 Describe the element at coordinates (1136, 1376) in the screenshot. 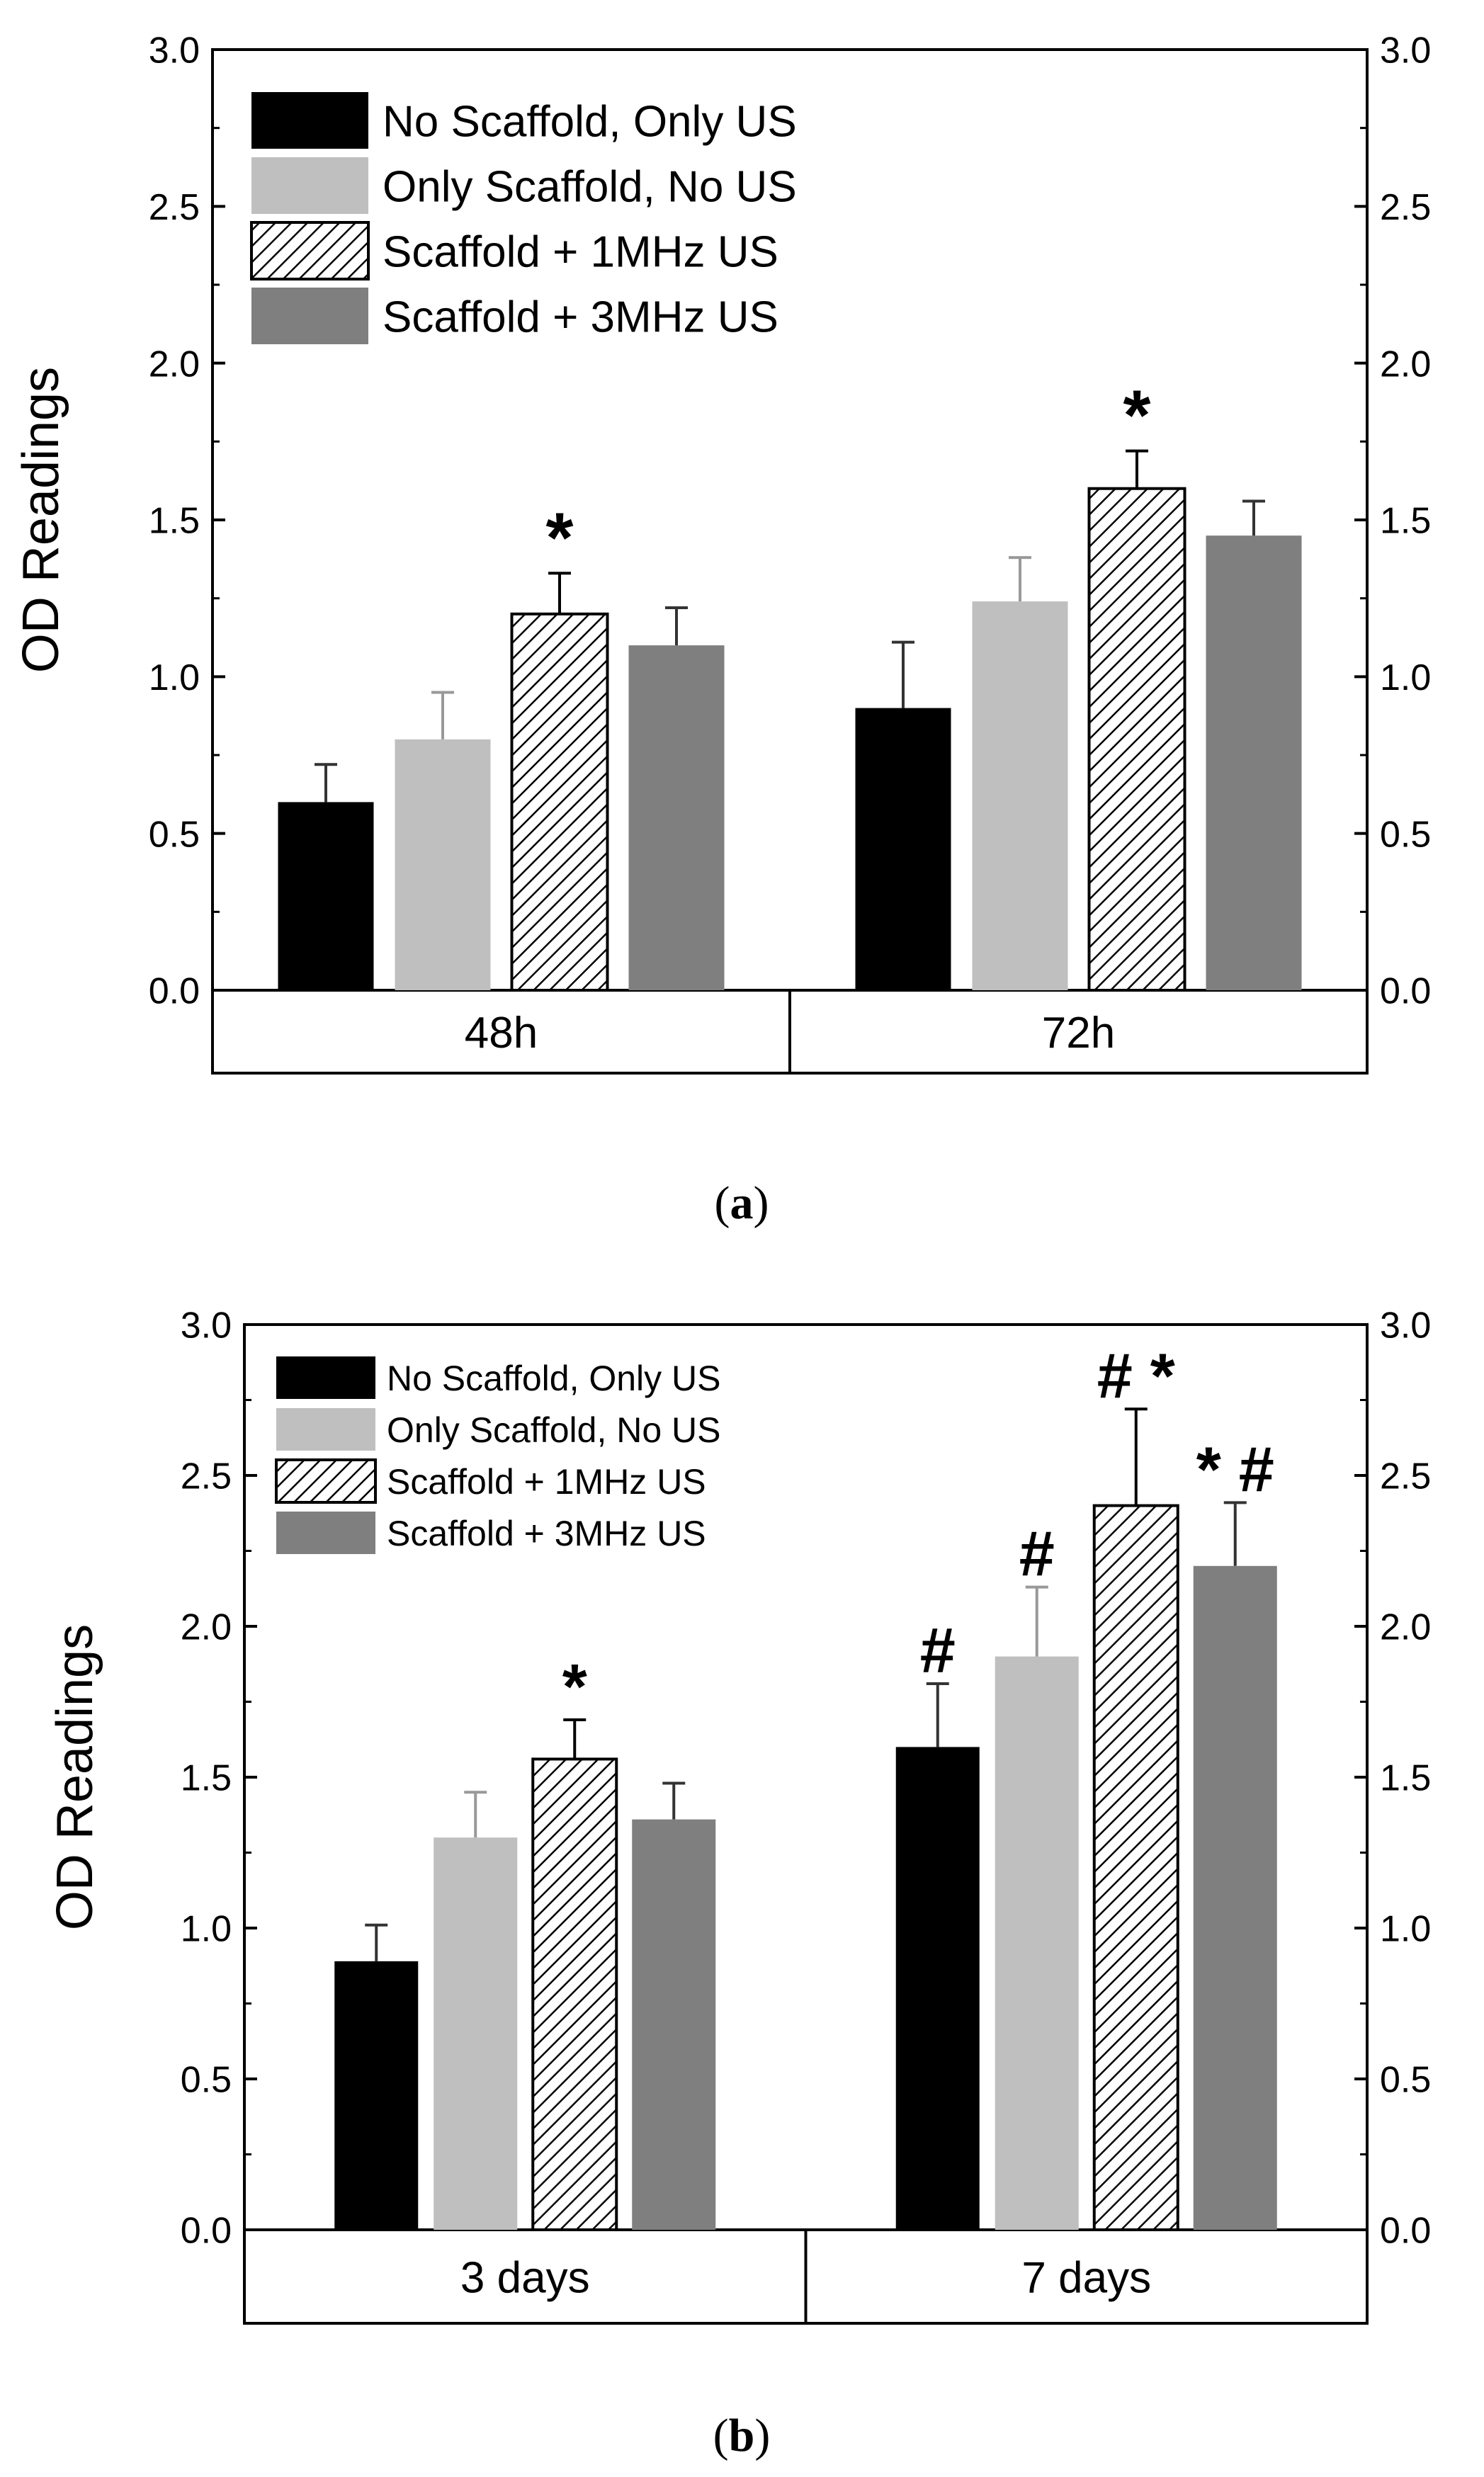

I see `significance-marker: # *` at that location.